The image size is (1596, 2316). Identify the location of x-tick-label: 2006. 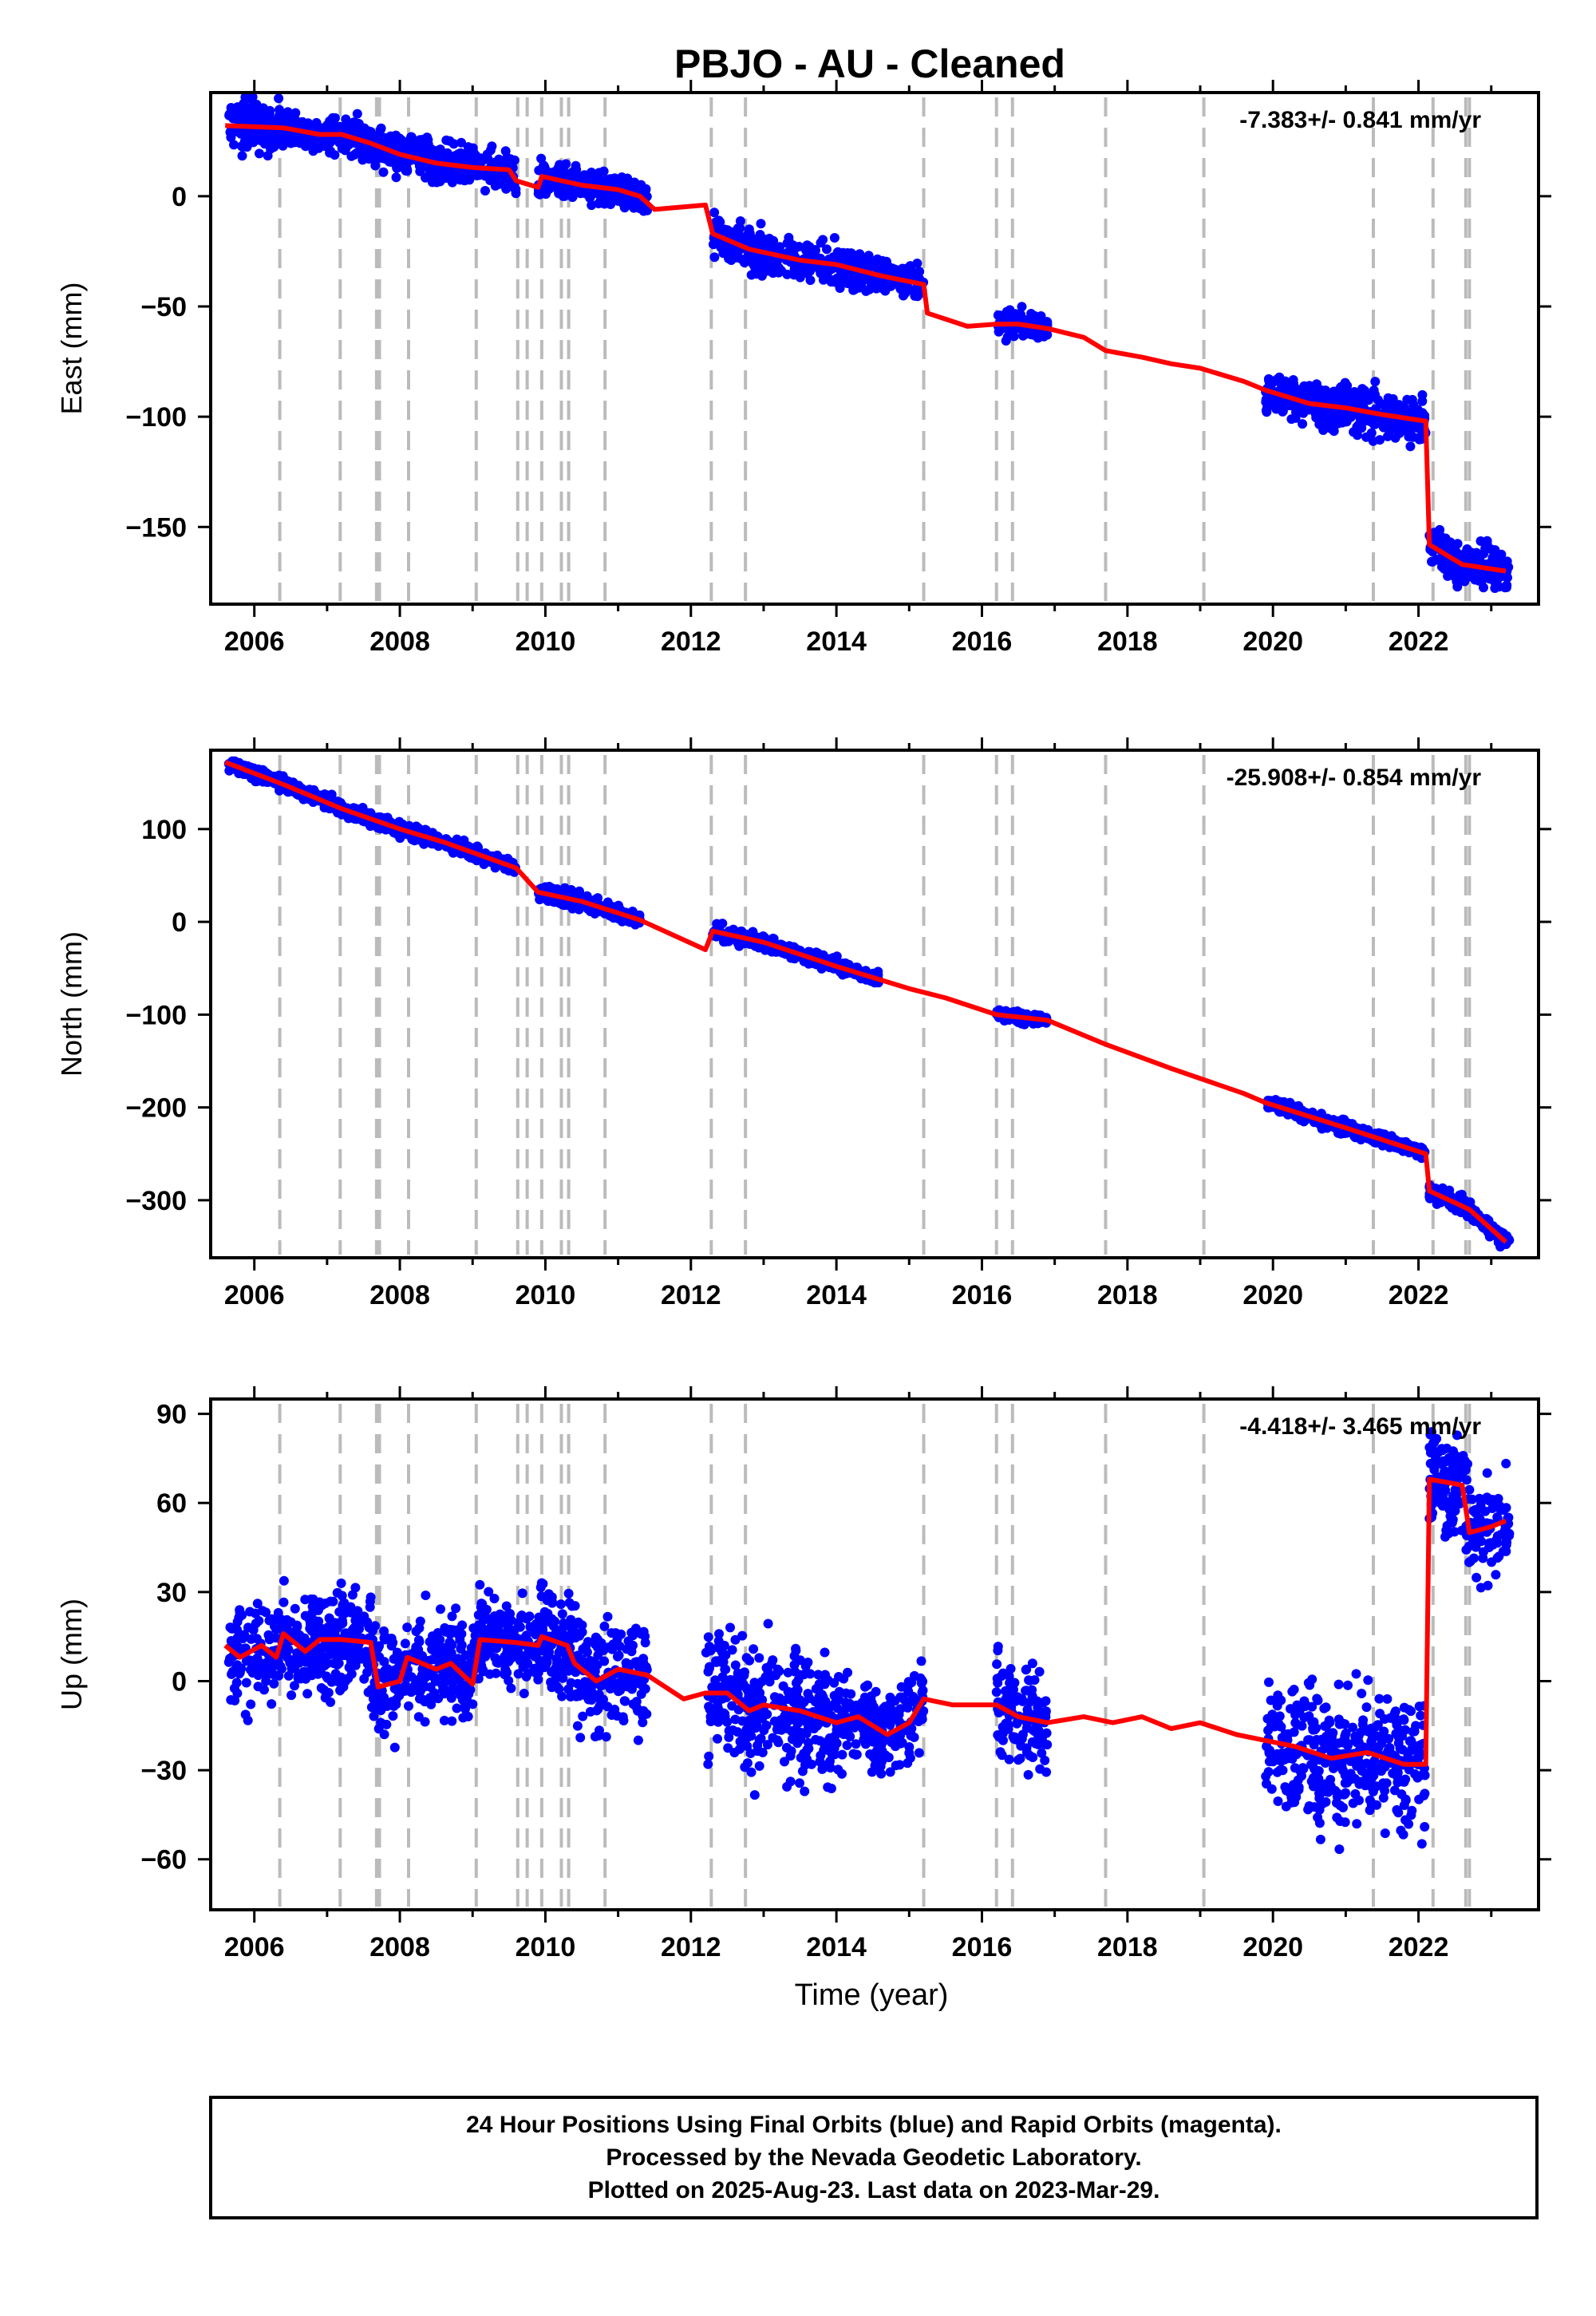
(254, 641).